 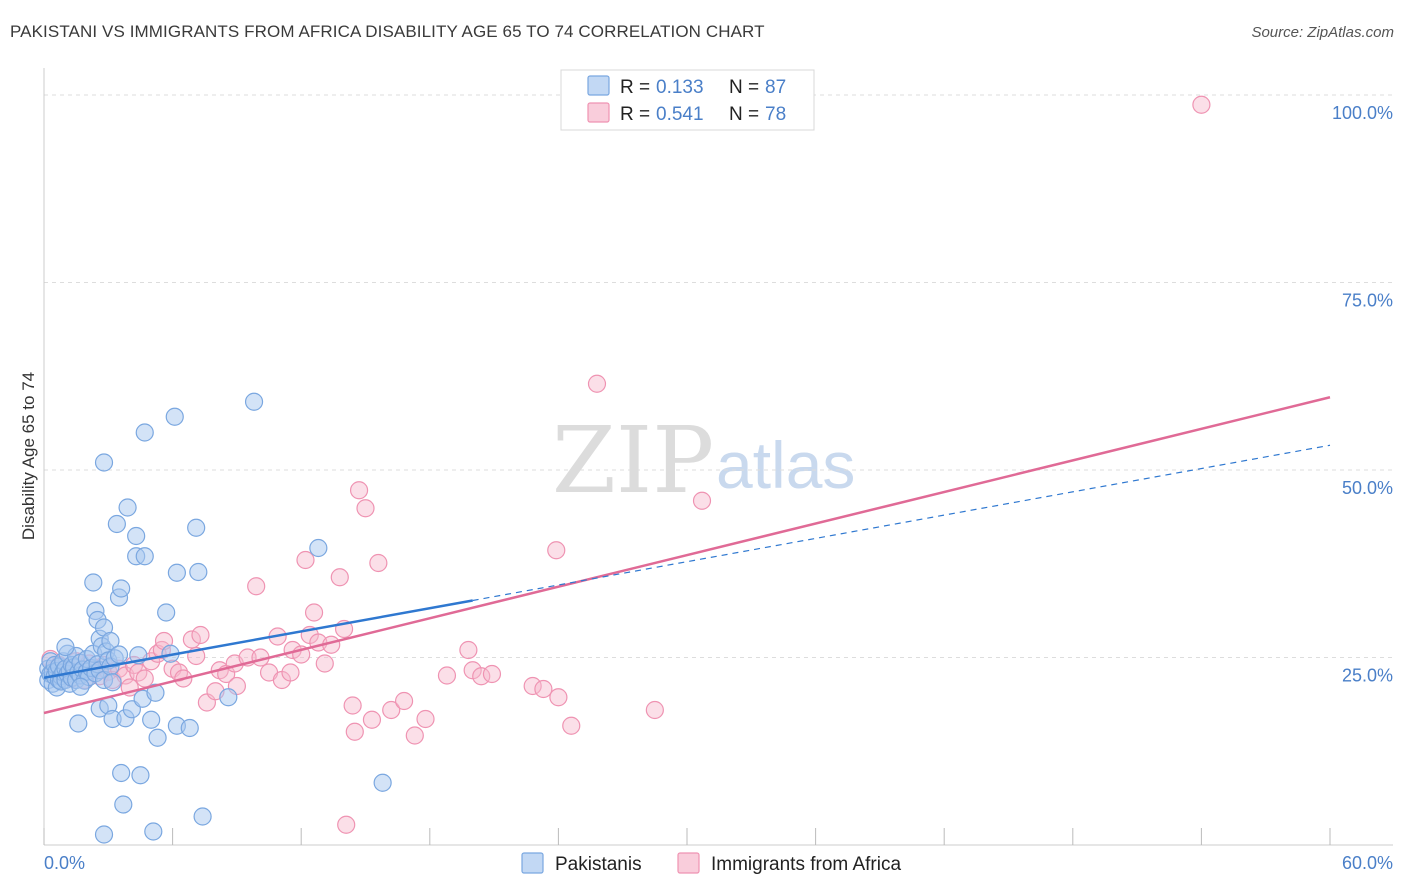 I want to click on x-tick-label-min: 0.0%, so click(x=64, y=863).